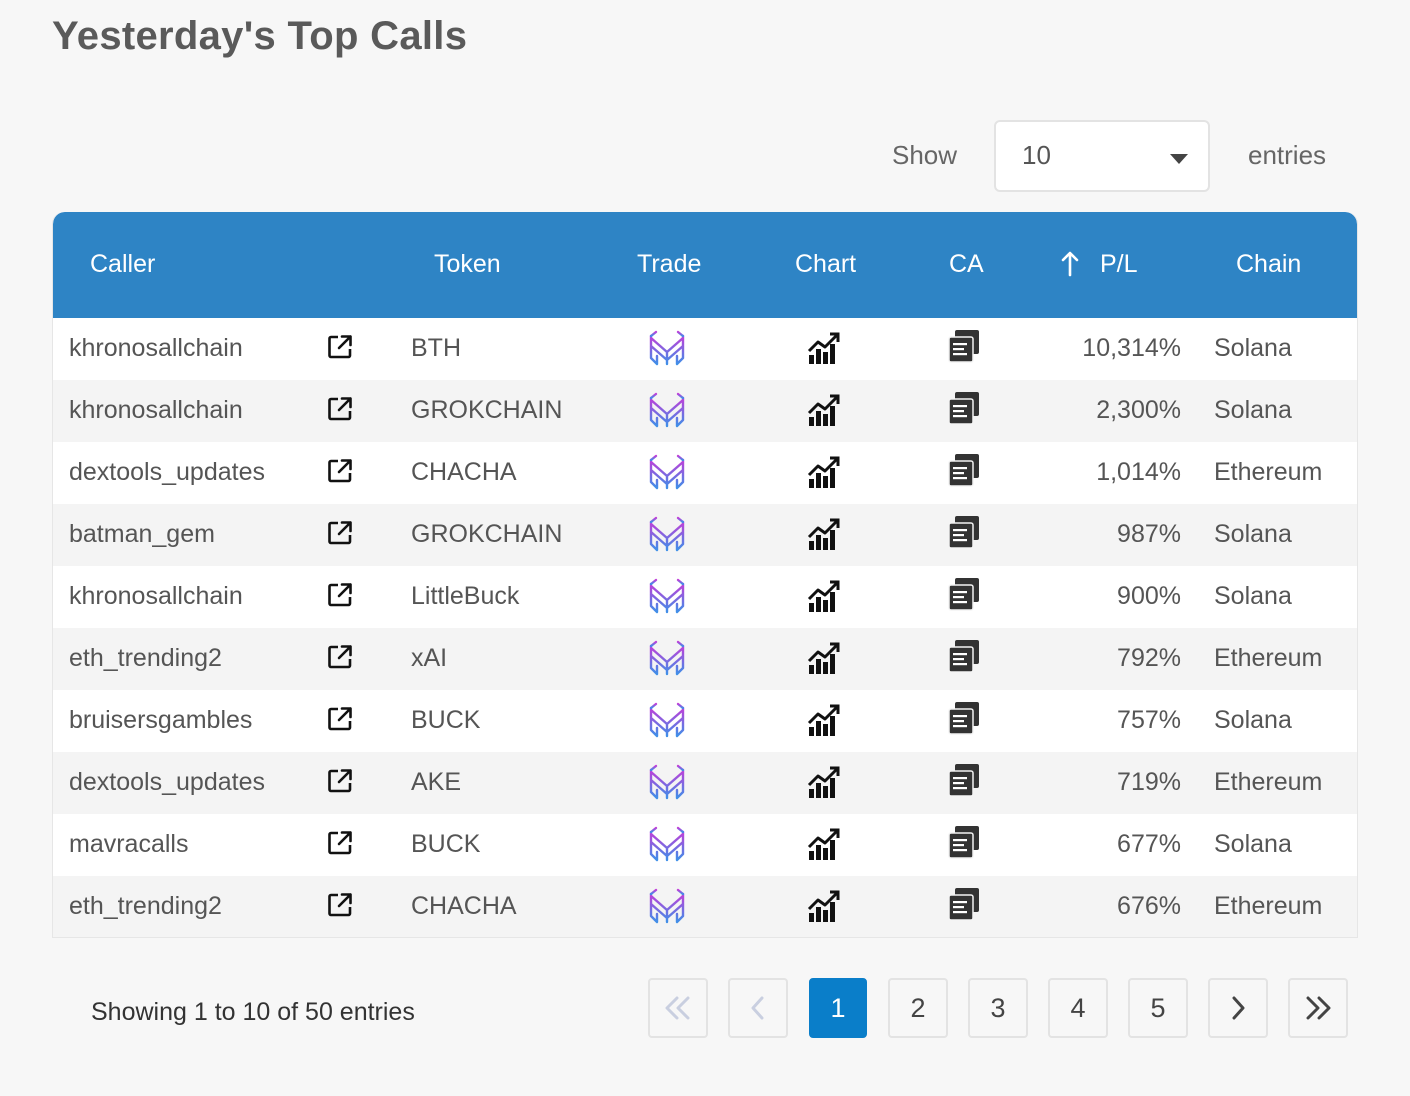 The width and height of the screenshot is (1410, 1096). What do you see at coordinates (464, 472) in the screenshot?
I see `token-name: CHACHA` at bounding box center [464, 472].